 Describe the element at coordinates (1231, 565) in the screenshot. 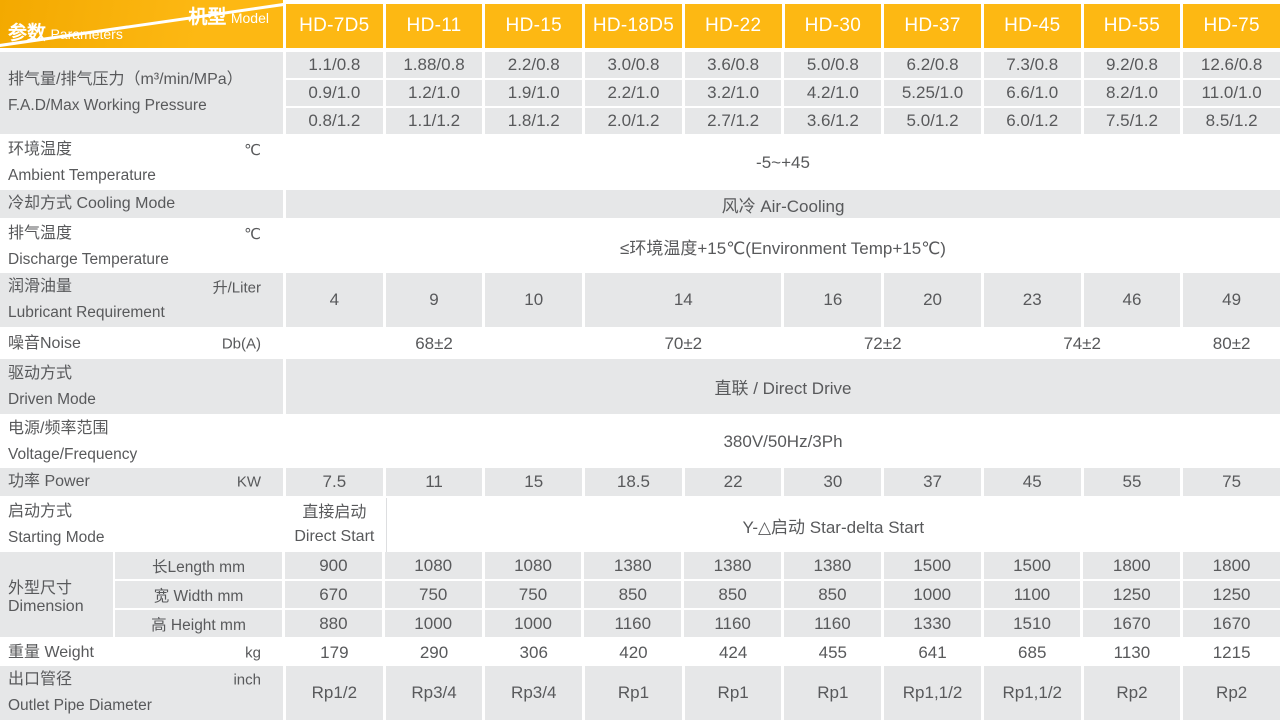

I see `cell-dim-0-9: 1800` at that location.